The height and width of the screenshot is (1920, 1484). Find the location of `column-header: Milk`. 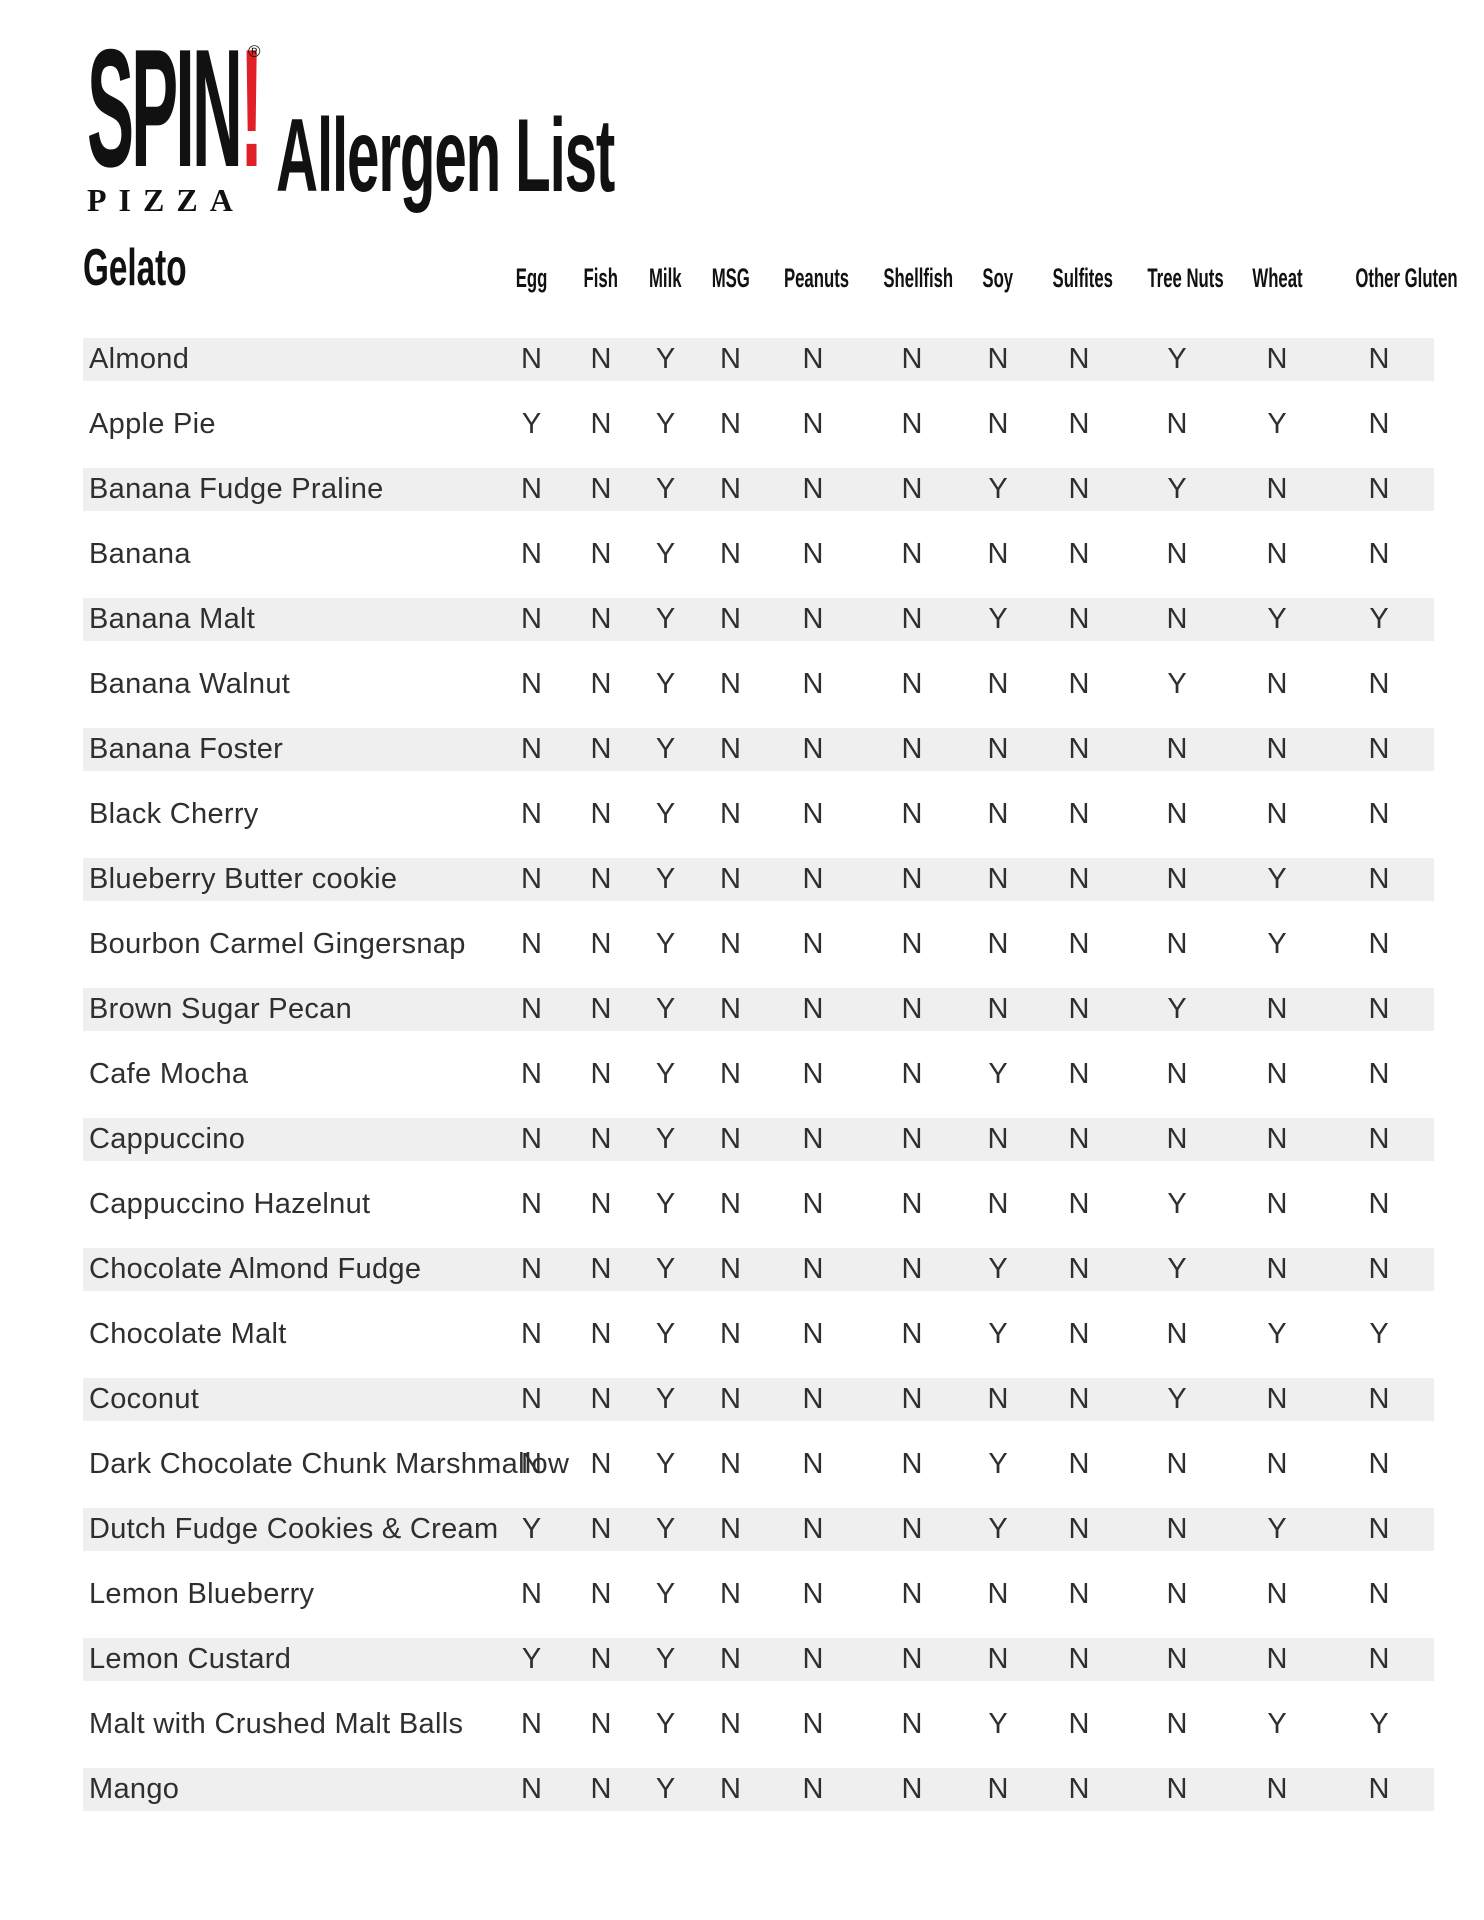

column-header: Milk is located at coordinates (665, 278).